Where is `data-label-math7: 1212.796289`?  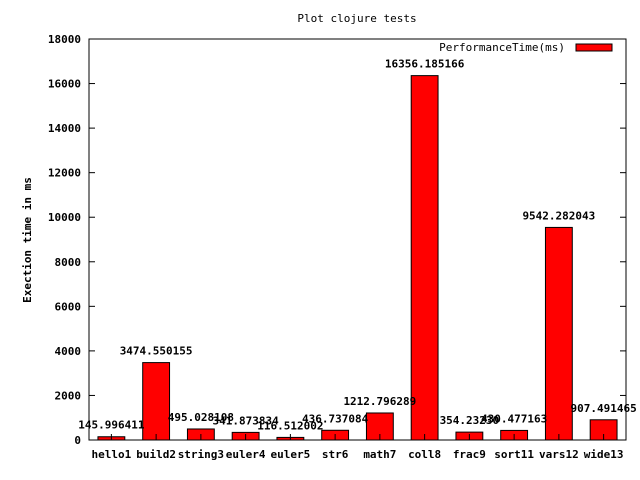 data-label-math7: 1212.796289 is located at coordinates (379, 401).